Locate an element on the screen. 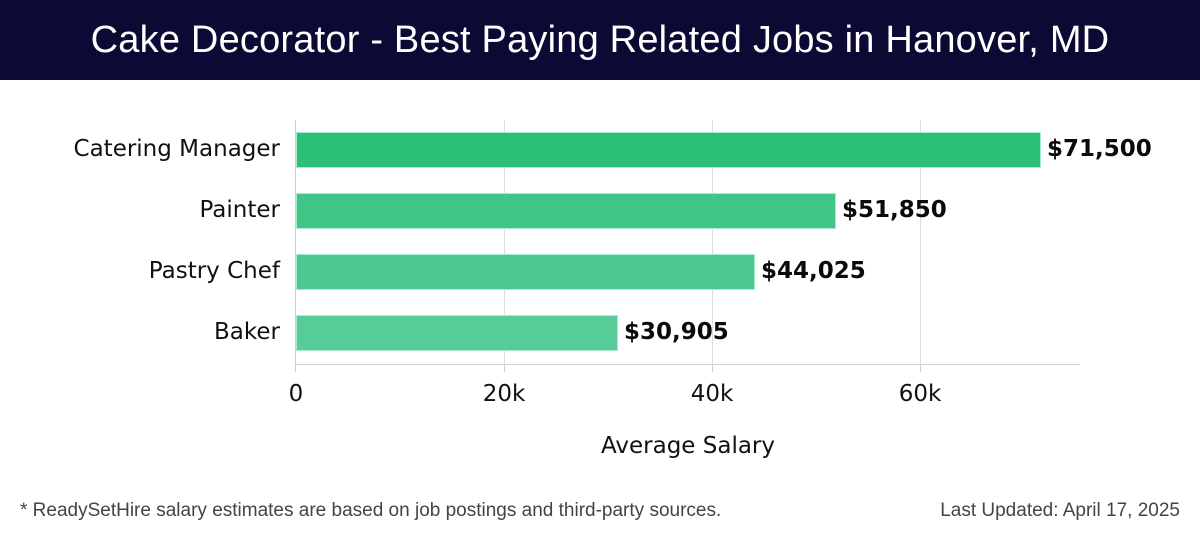 This screenshot has width=1200, height=540. value-label: $51,850 is located at coordinates (894, 210).